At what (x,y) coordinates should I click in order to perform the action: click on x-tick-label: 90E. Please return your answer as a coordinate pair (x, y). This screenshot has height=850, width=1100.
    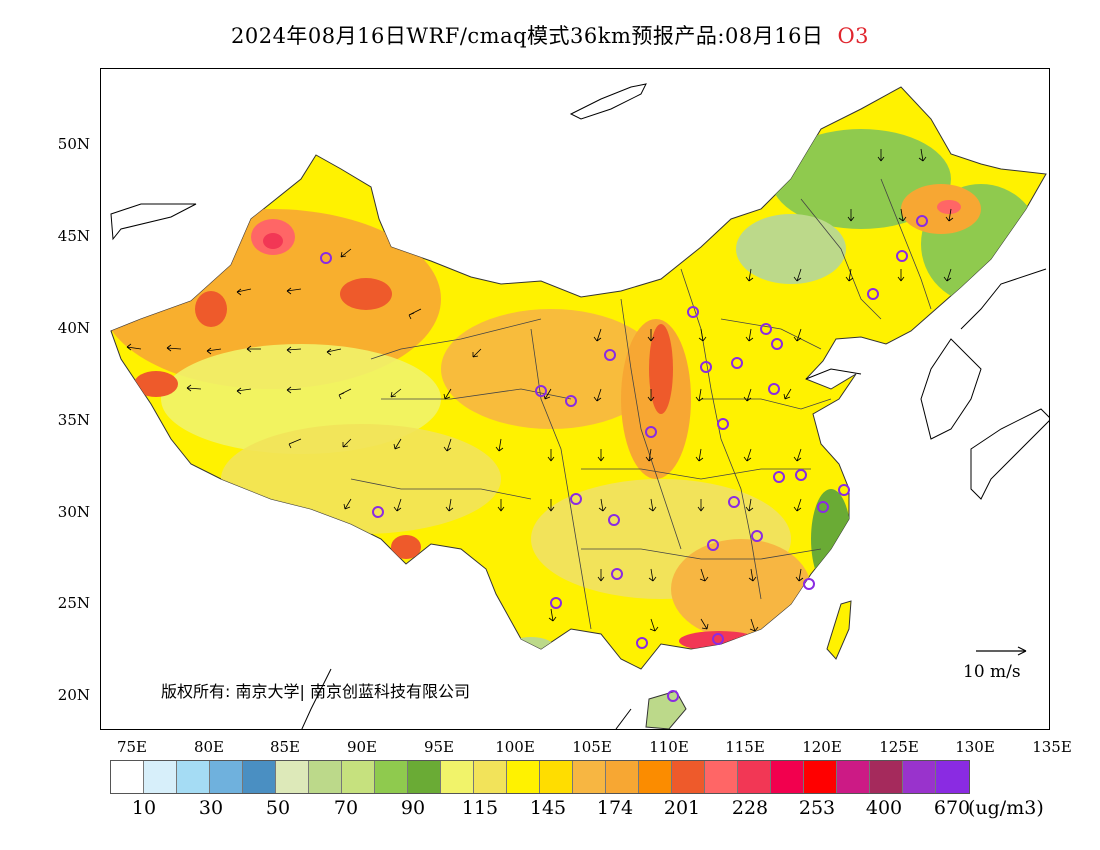
    Looking at the image, I should click on (362, 747).